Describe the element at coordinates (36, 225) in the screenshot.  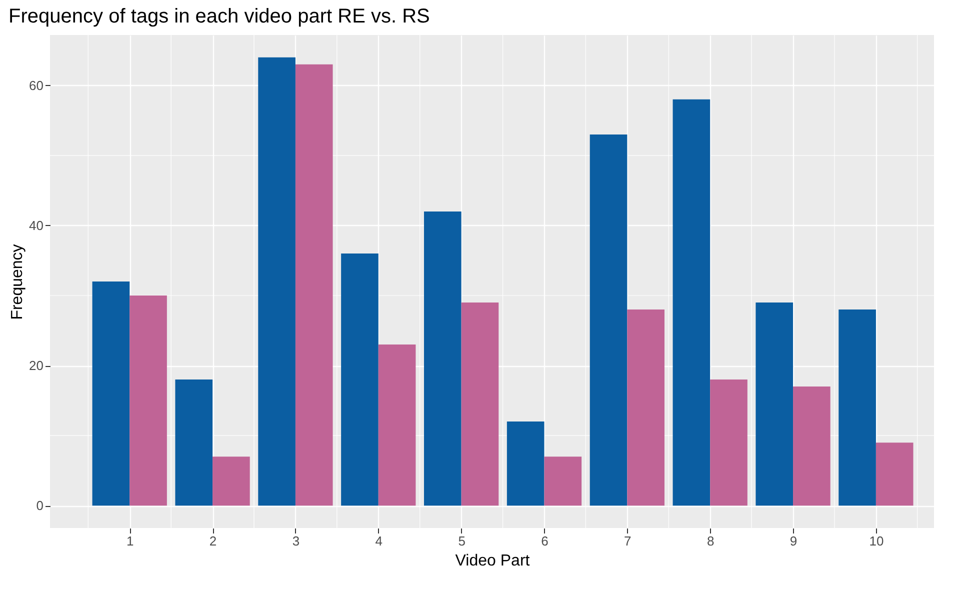
I see `y-tick-label: 40` at that location.